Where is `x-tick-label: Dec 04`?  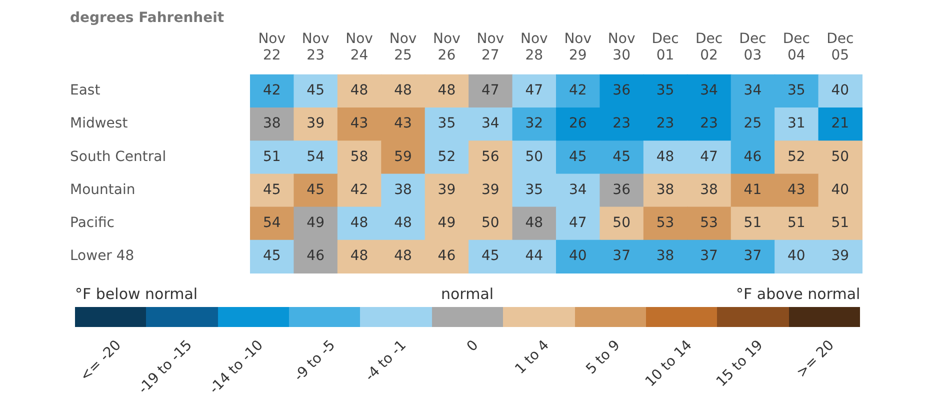 x-tick-label: Dec 04 is located at coordinates (796, 47).